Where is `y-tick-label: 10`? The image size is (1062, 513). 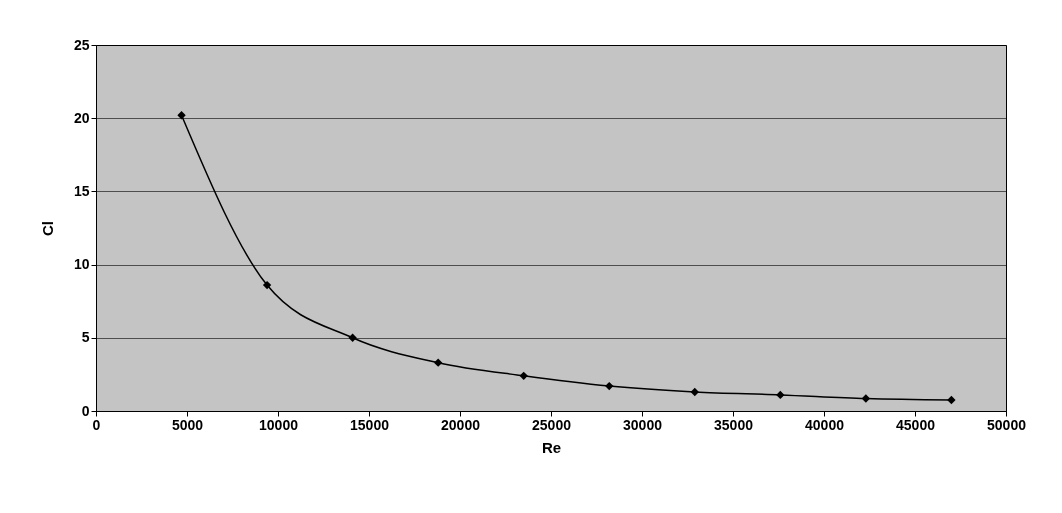
y-tick-label: 10 is located at coordinates (81, 264).